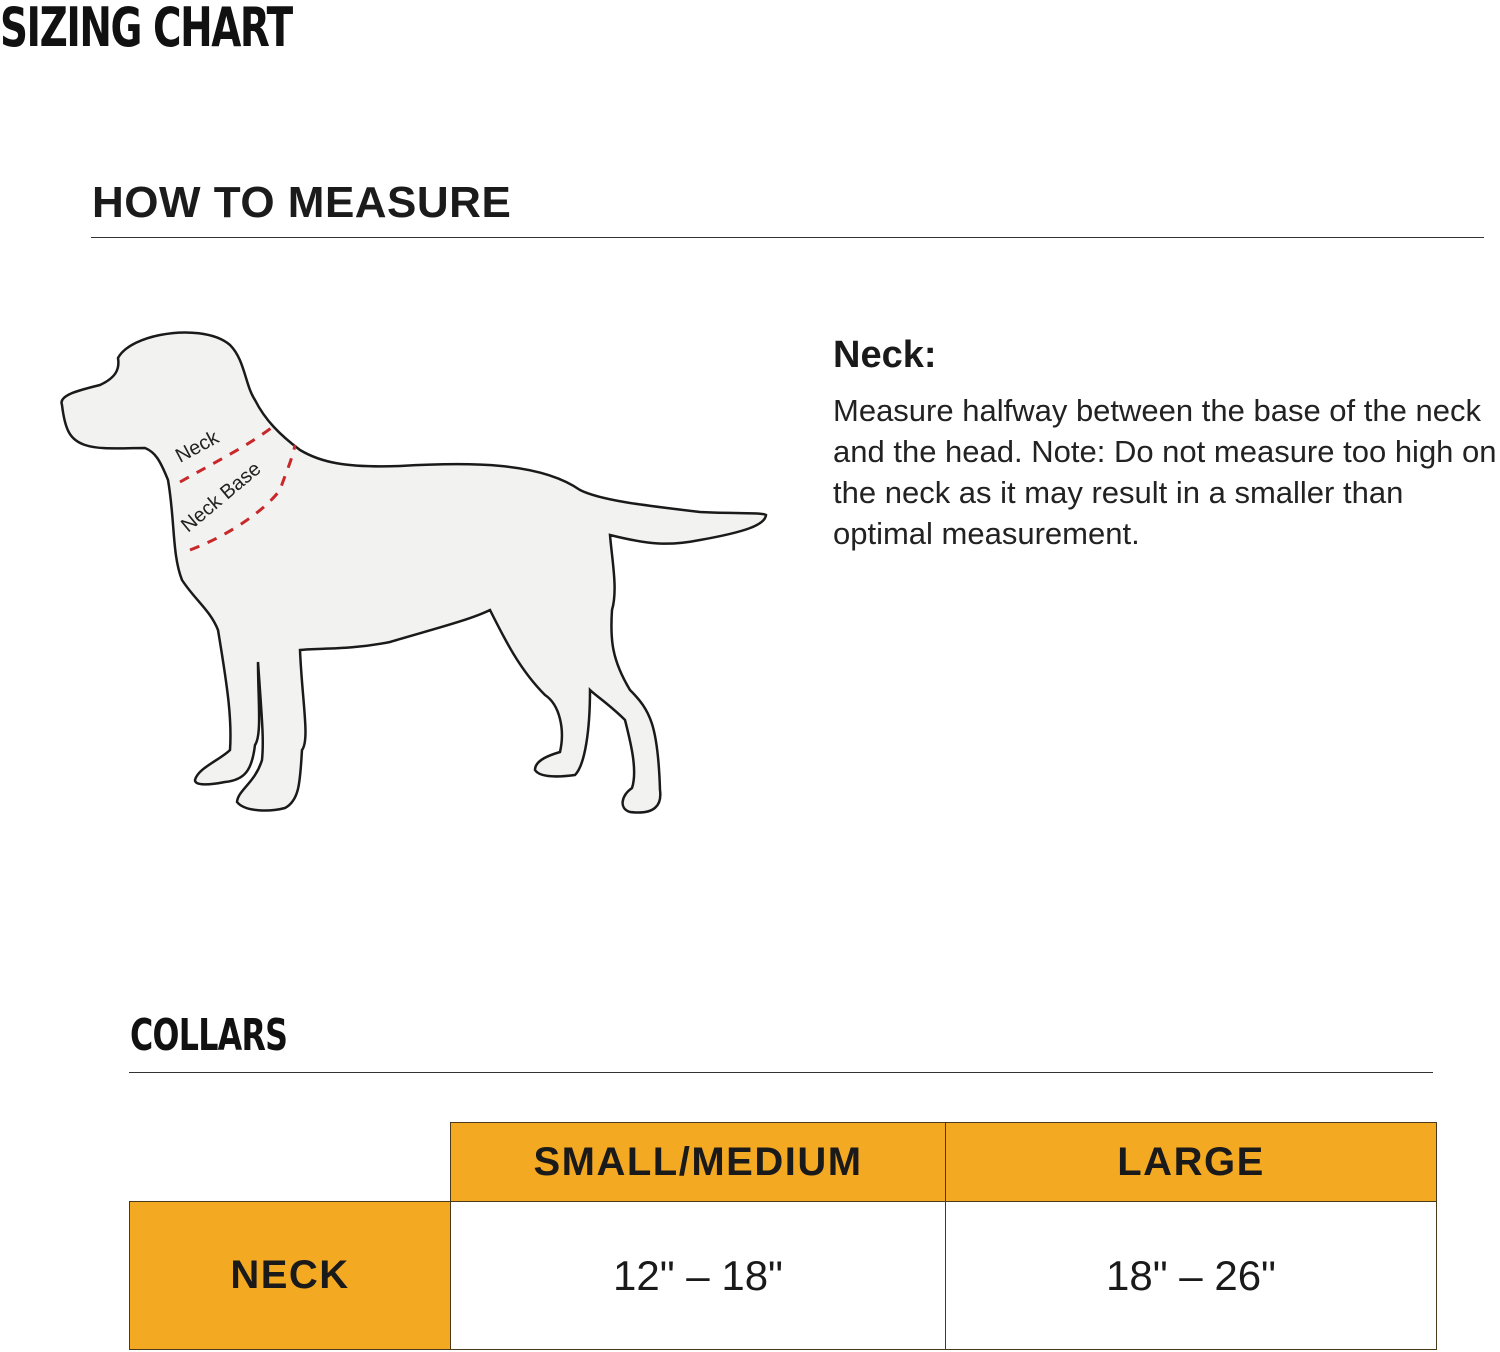 The image size is (1500, 1352). I want to click on column-header-small-medium: SMALL/MEDIUM, so click(698, 1162).